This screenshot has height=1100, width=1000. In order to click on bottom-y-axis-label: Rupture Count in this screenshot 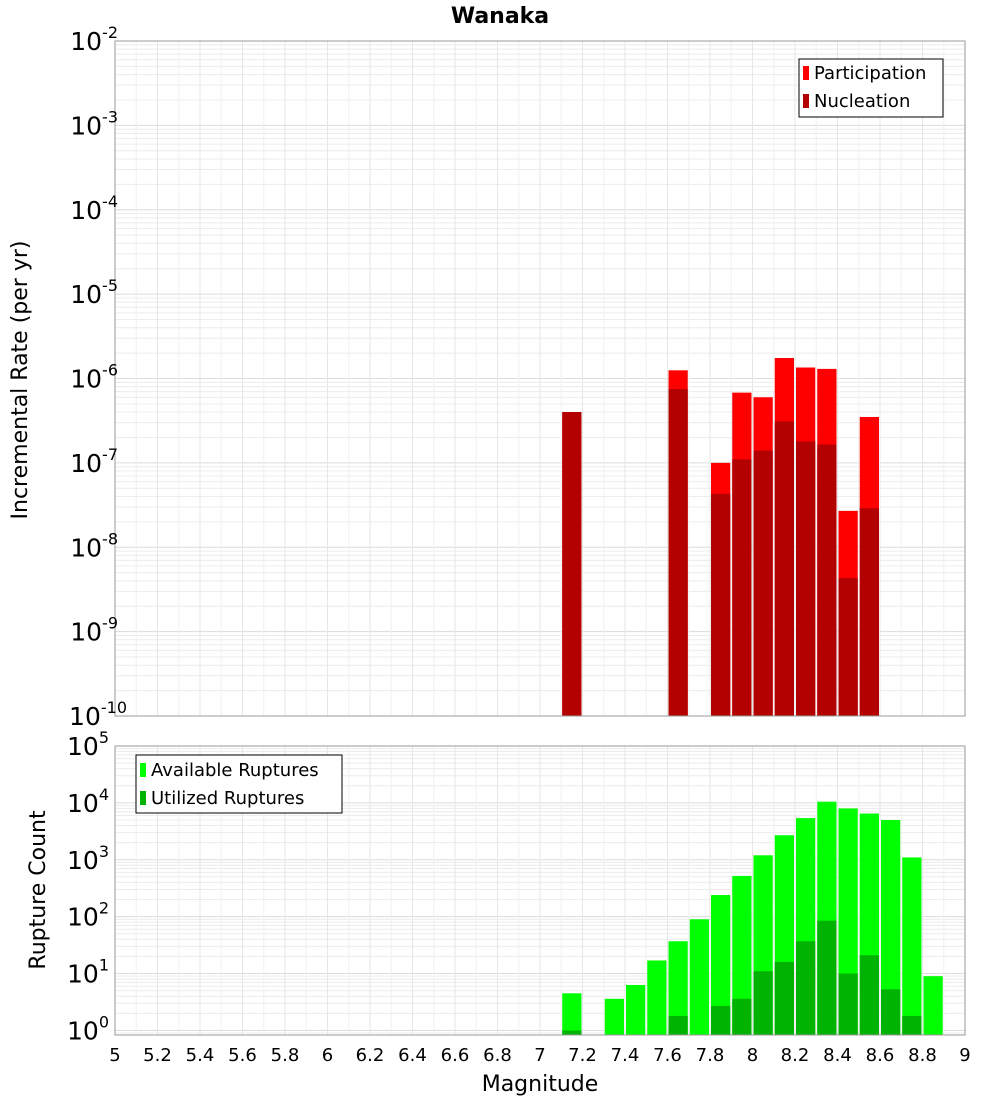, I will do `click(38, 890)`.